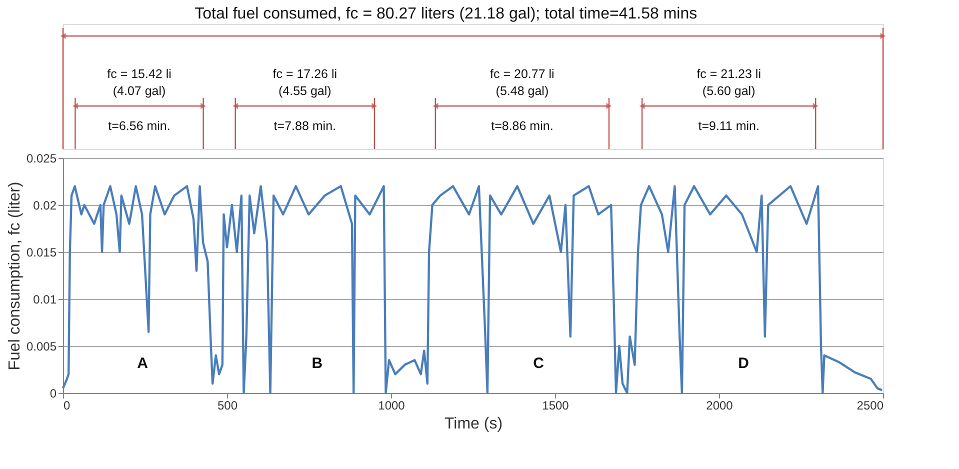 This screenshot has width=959, height=469. Describe the element at coordinates (556, 405) in the screenshot. I see `x-tick-label: 1500` at that location.